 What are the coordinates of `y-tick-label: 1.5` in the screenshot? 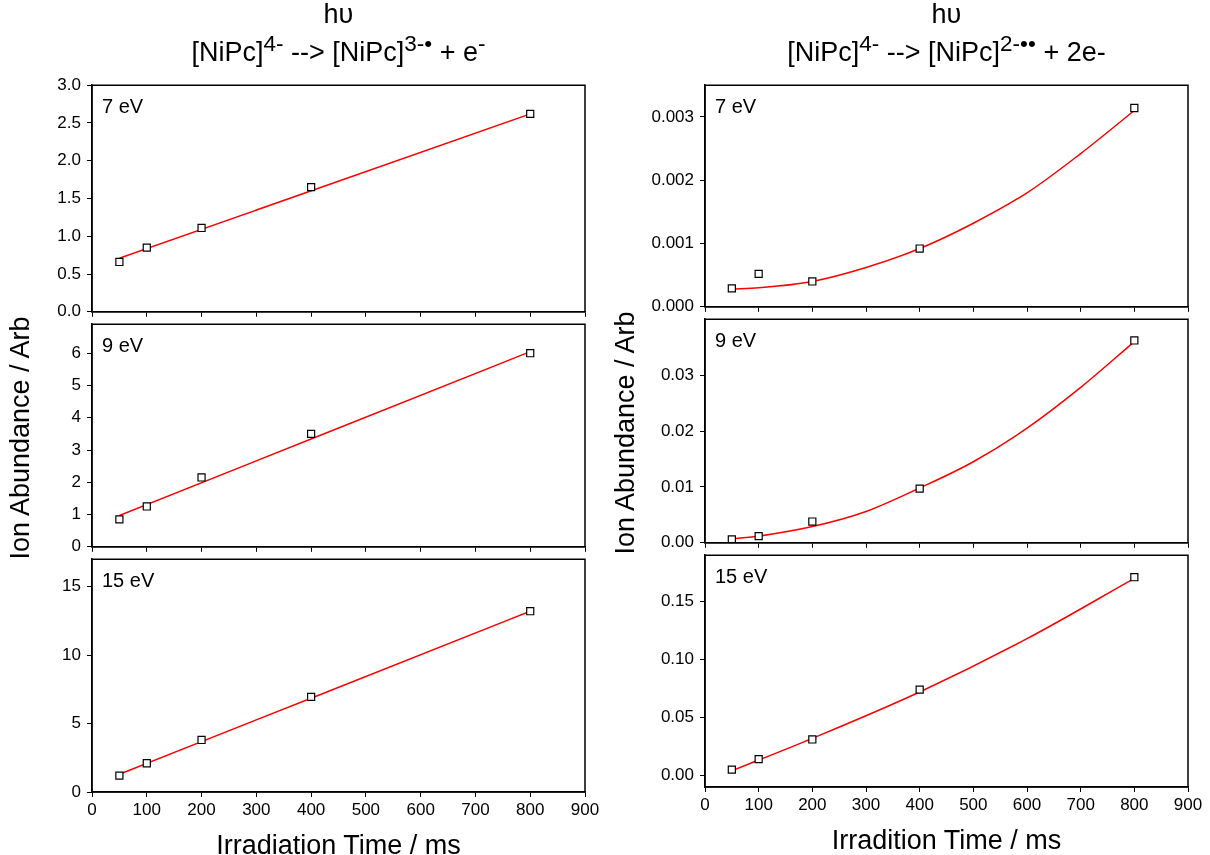 It's located at (69, 198).